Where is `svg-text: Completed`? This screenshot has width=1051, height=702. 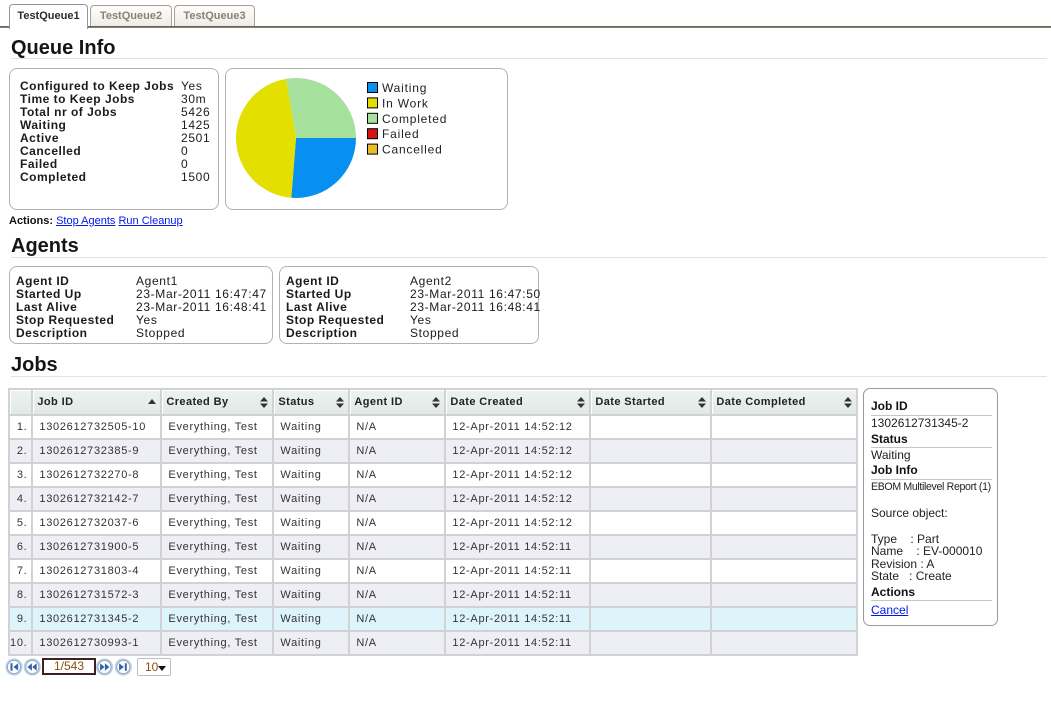 svg-text: Completed is located at coordinates (414, 119).